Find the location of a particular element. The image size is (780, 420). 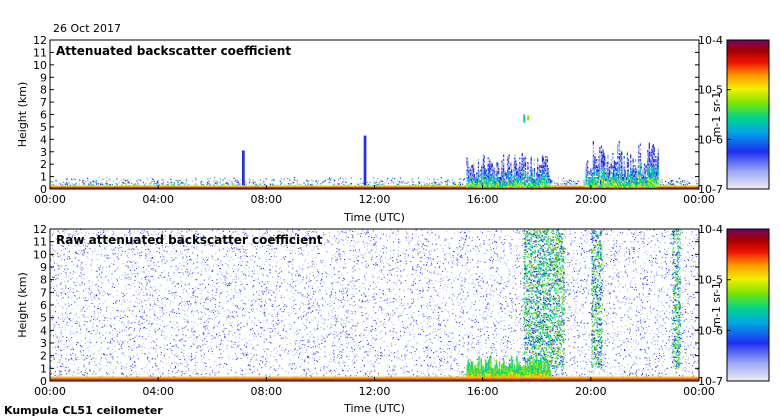

panel-title: Attenuated backscatter coefficient is located at coordinates (173, 51).